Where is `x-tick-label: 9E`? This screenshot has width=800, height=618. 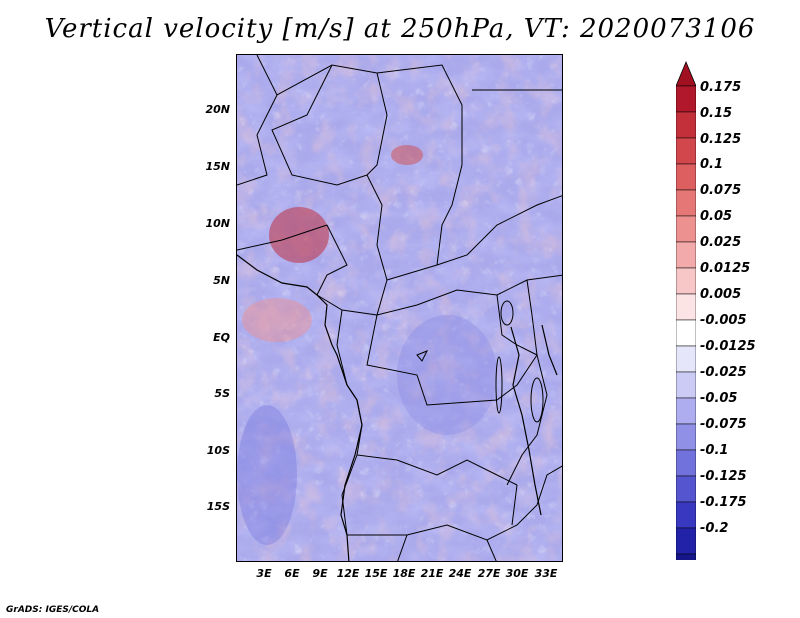 x-tick-label: 9E is located at coordinates (320, 573).